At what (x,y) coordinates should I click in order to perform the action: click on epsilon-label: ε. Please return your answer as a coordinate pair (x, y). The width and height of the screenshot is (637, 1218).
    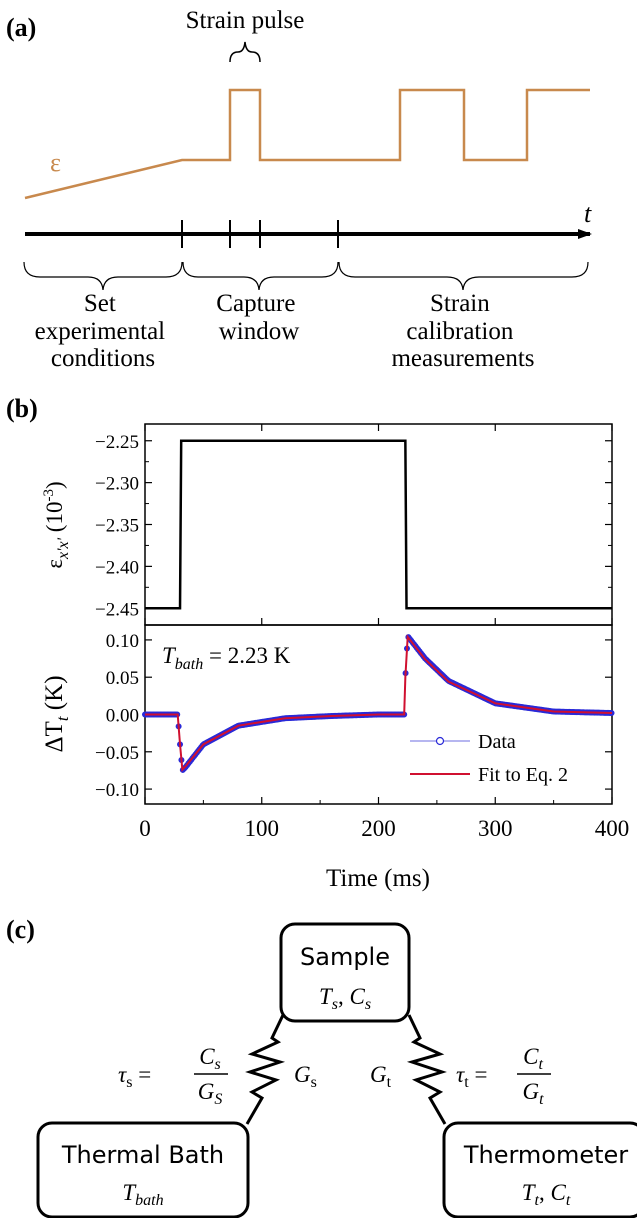
    Looking at the image, I should click on (55, 162).